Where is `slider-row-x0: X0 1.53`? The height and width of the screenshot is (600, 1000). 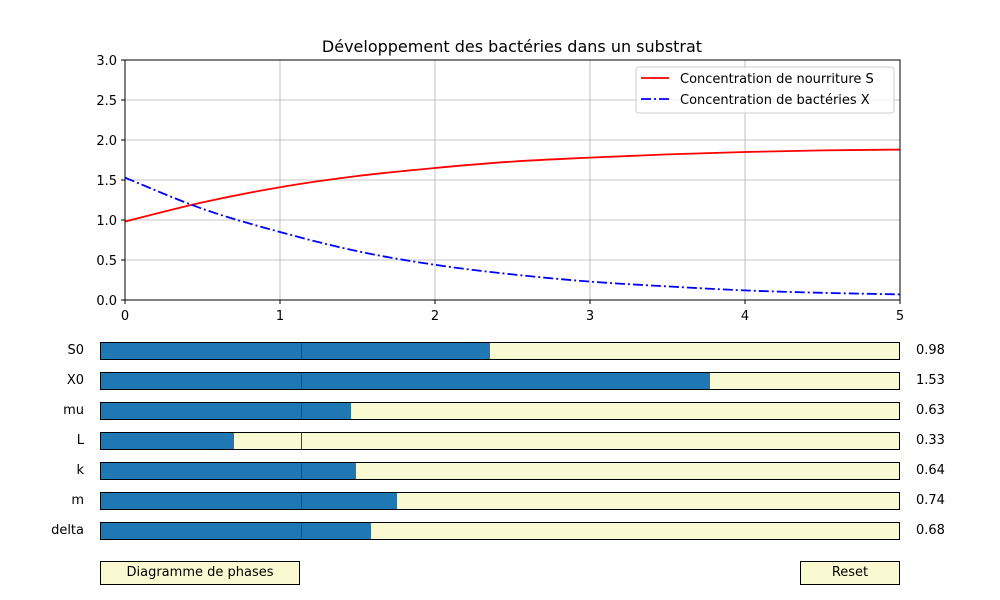
slider-row-x0: X0 1.53 is located at coordinates (500, 381).